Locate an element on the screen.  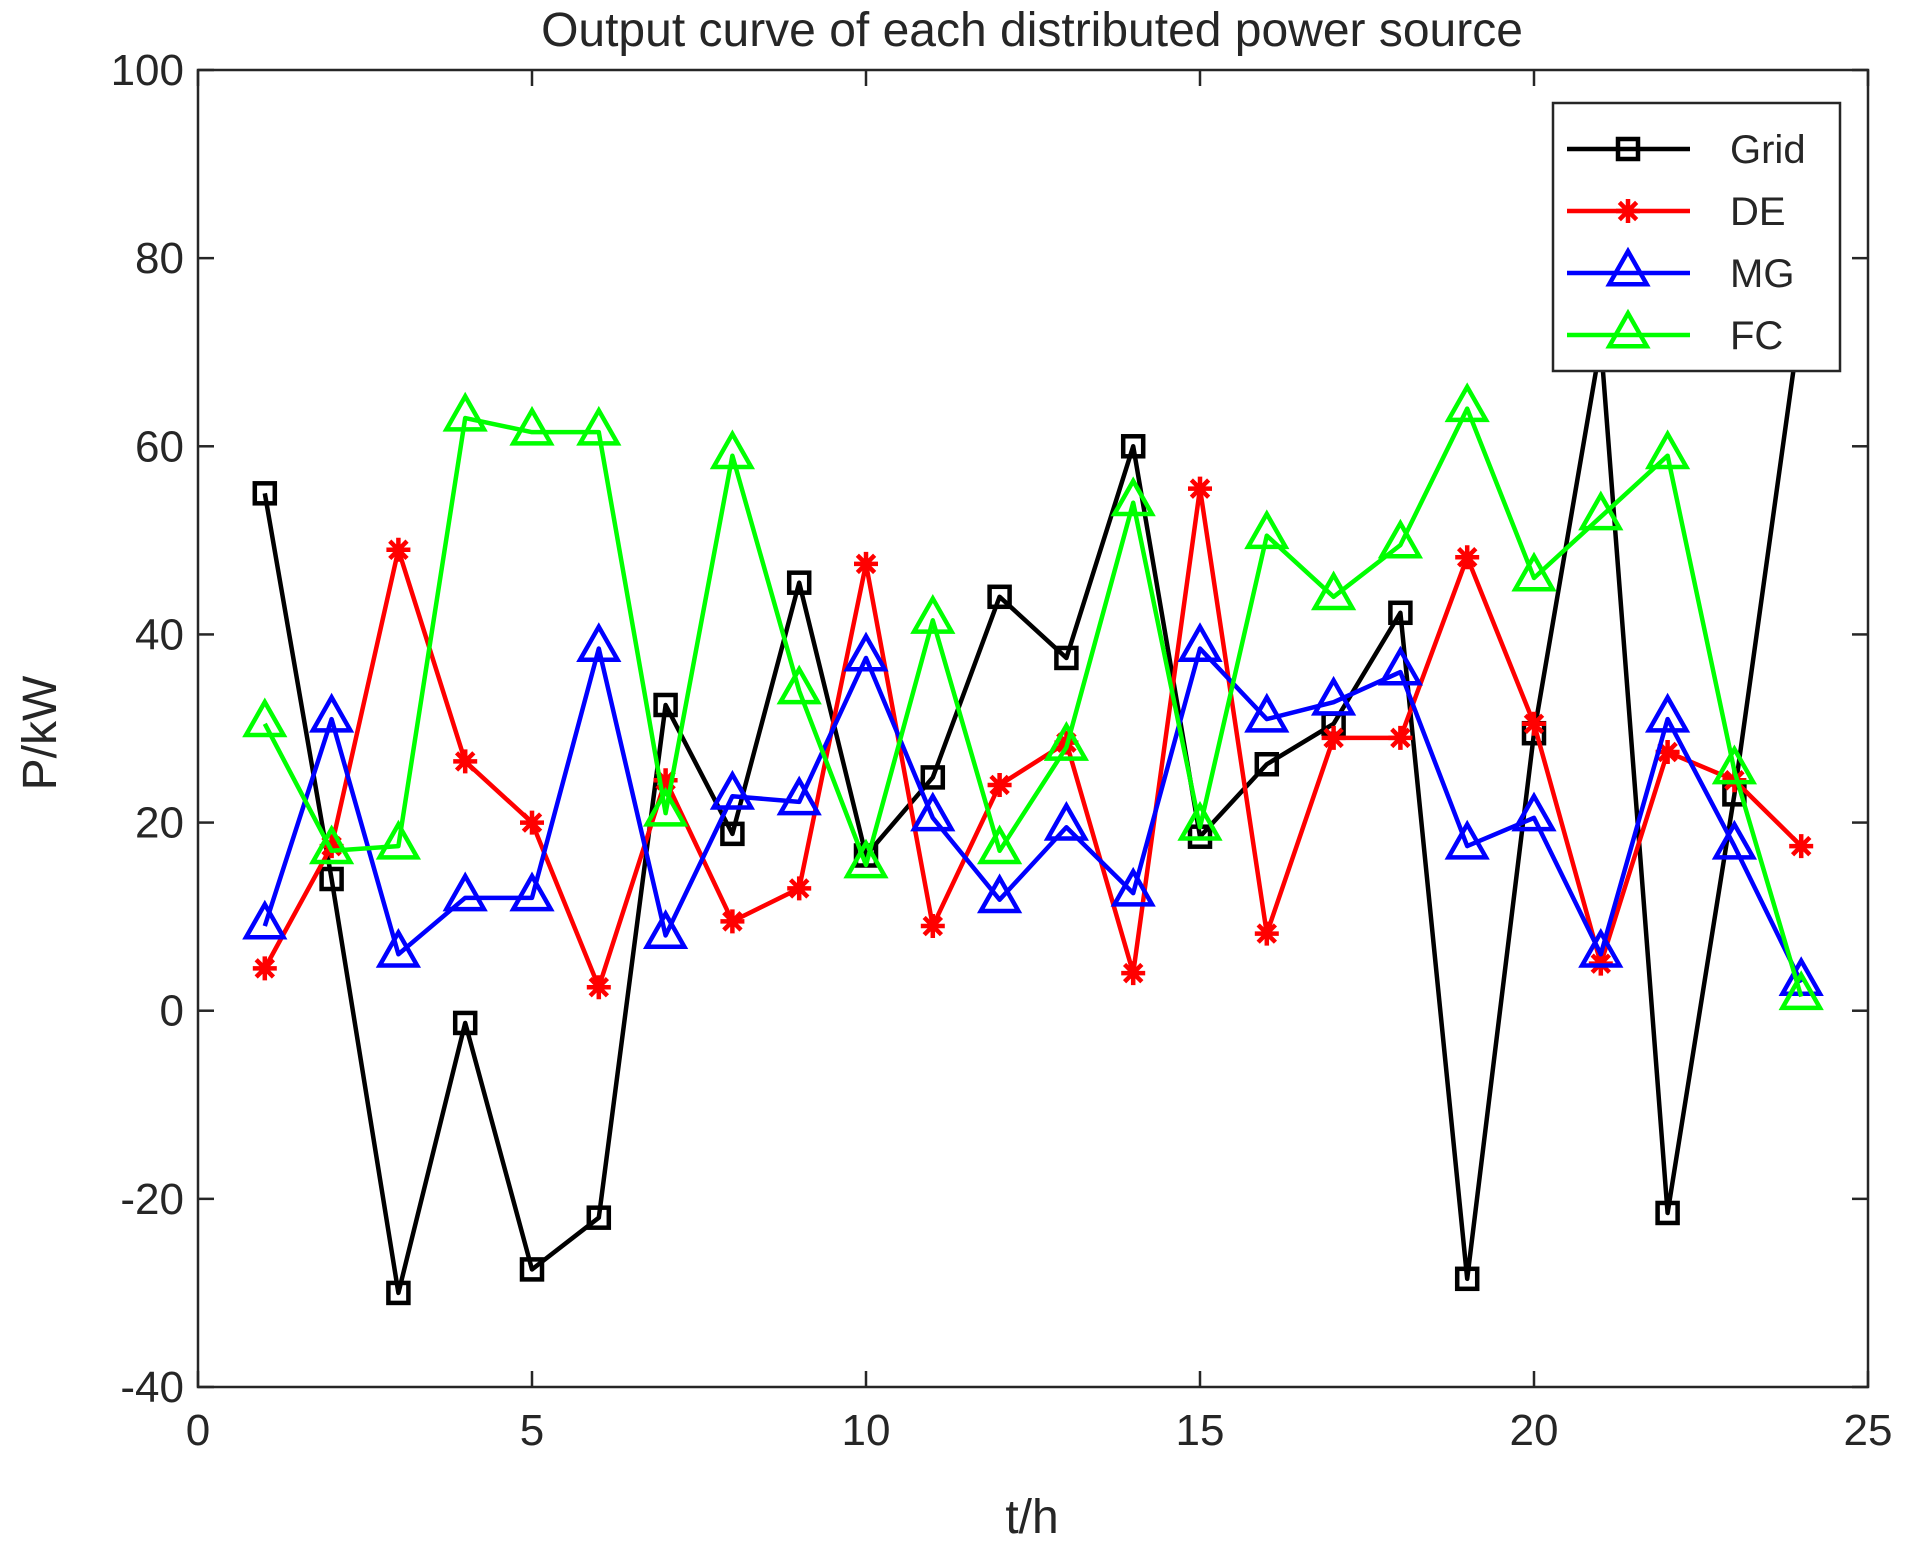
x-axis-label: t/h is located at coordinates (1031, 1517).